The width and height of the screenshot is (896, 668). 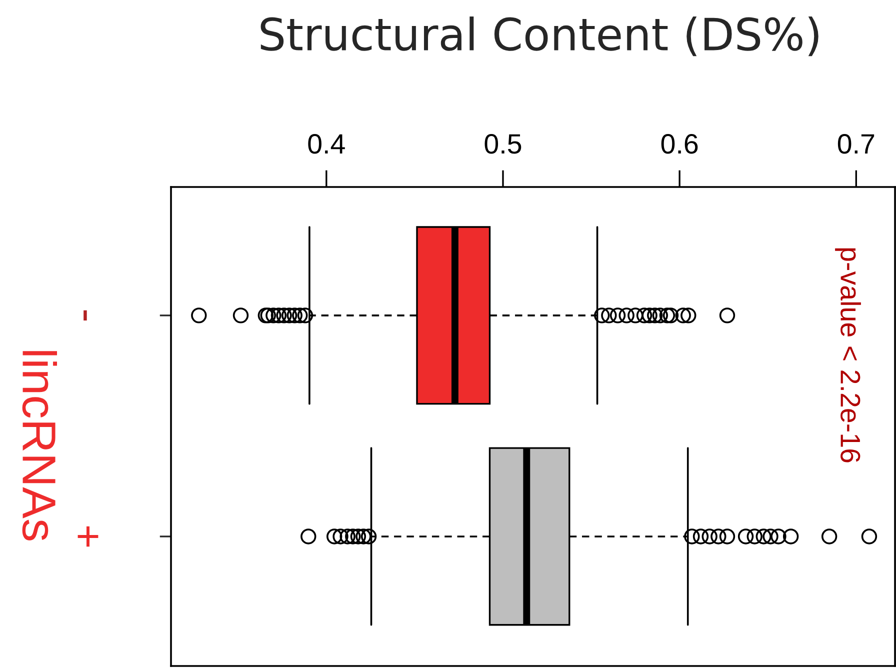 I want to click on x-tick-label: 0.7, so click(x=856, y=144).